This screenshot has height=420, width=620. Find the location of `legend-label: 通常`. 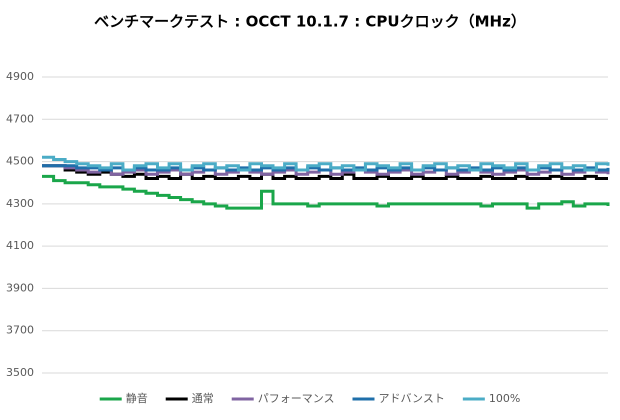

legend-label: 通常 is located at coordinates (203, 398).